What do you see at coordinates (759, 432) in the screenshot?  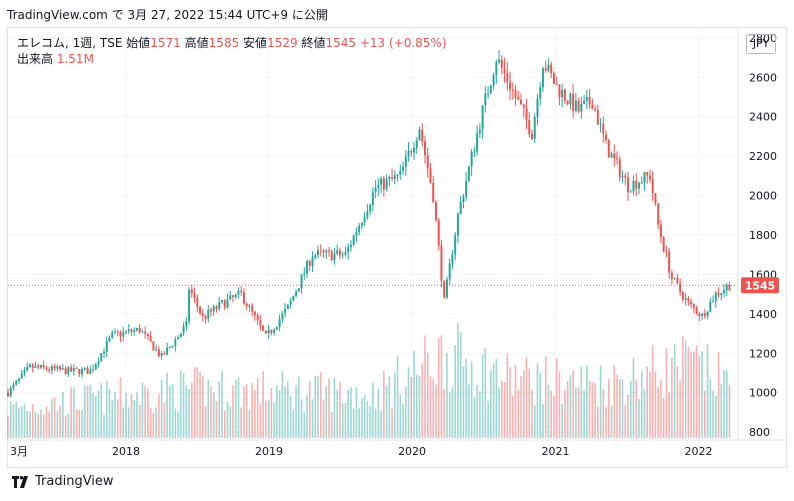 I see `price-tick-label: 800` at bounding box center [759, 432].